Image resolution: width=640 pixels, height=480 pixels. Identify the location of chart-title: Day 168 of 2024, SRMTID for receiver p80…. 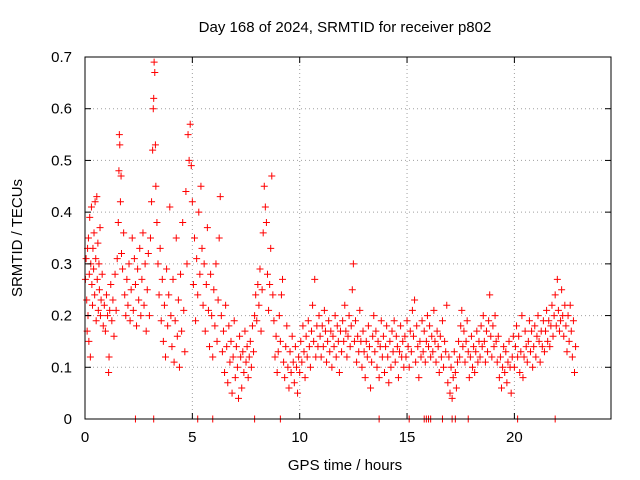
(345, 27).